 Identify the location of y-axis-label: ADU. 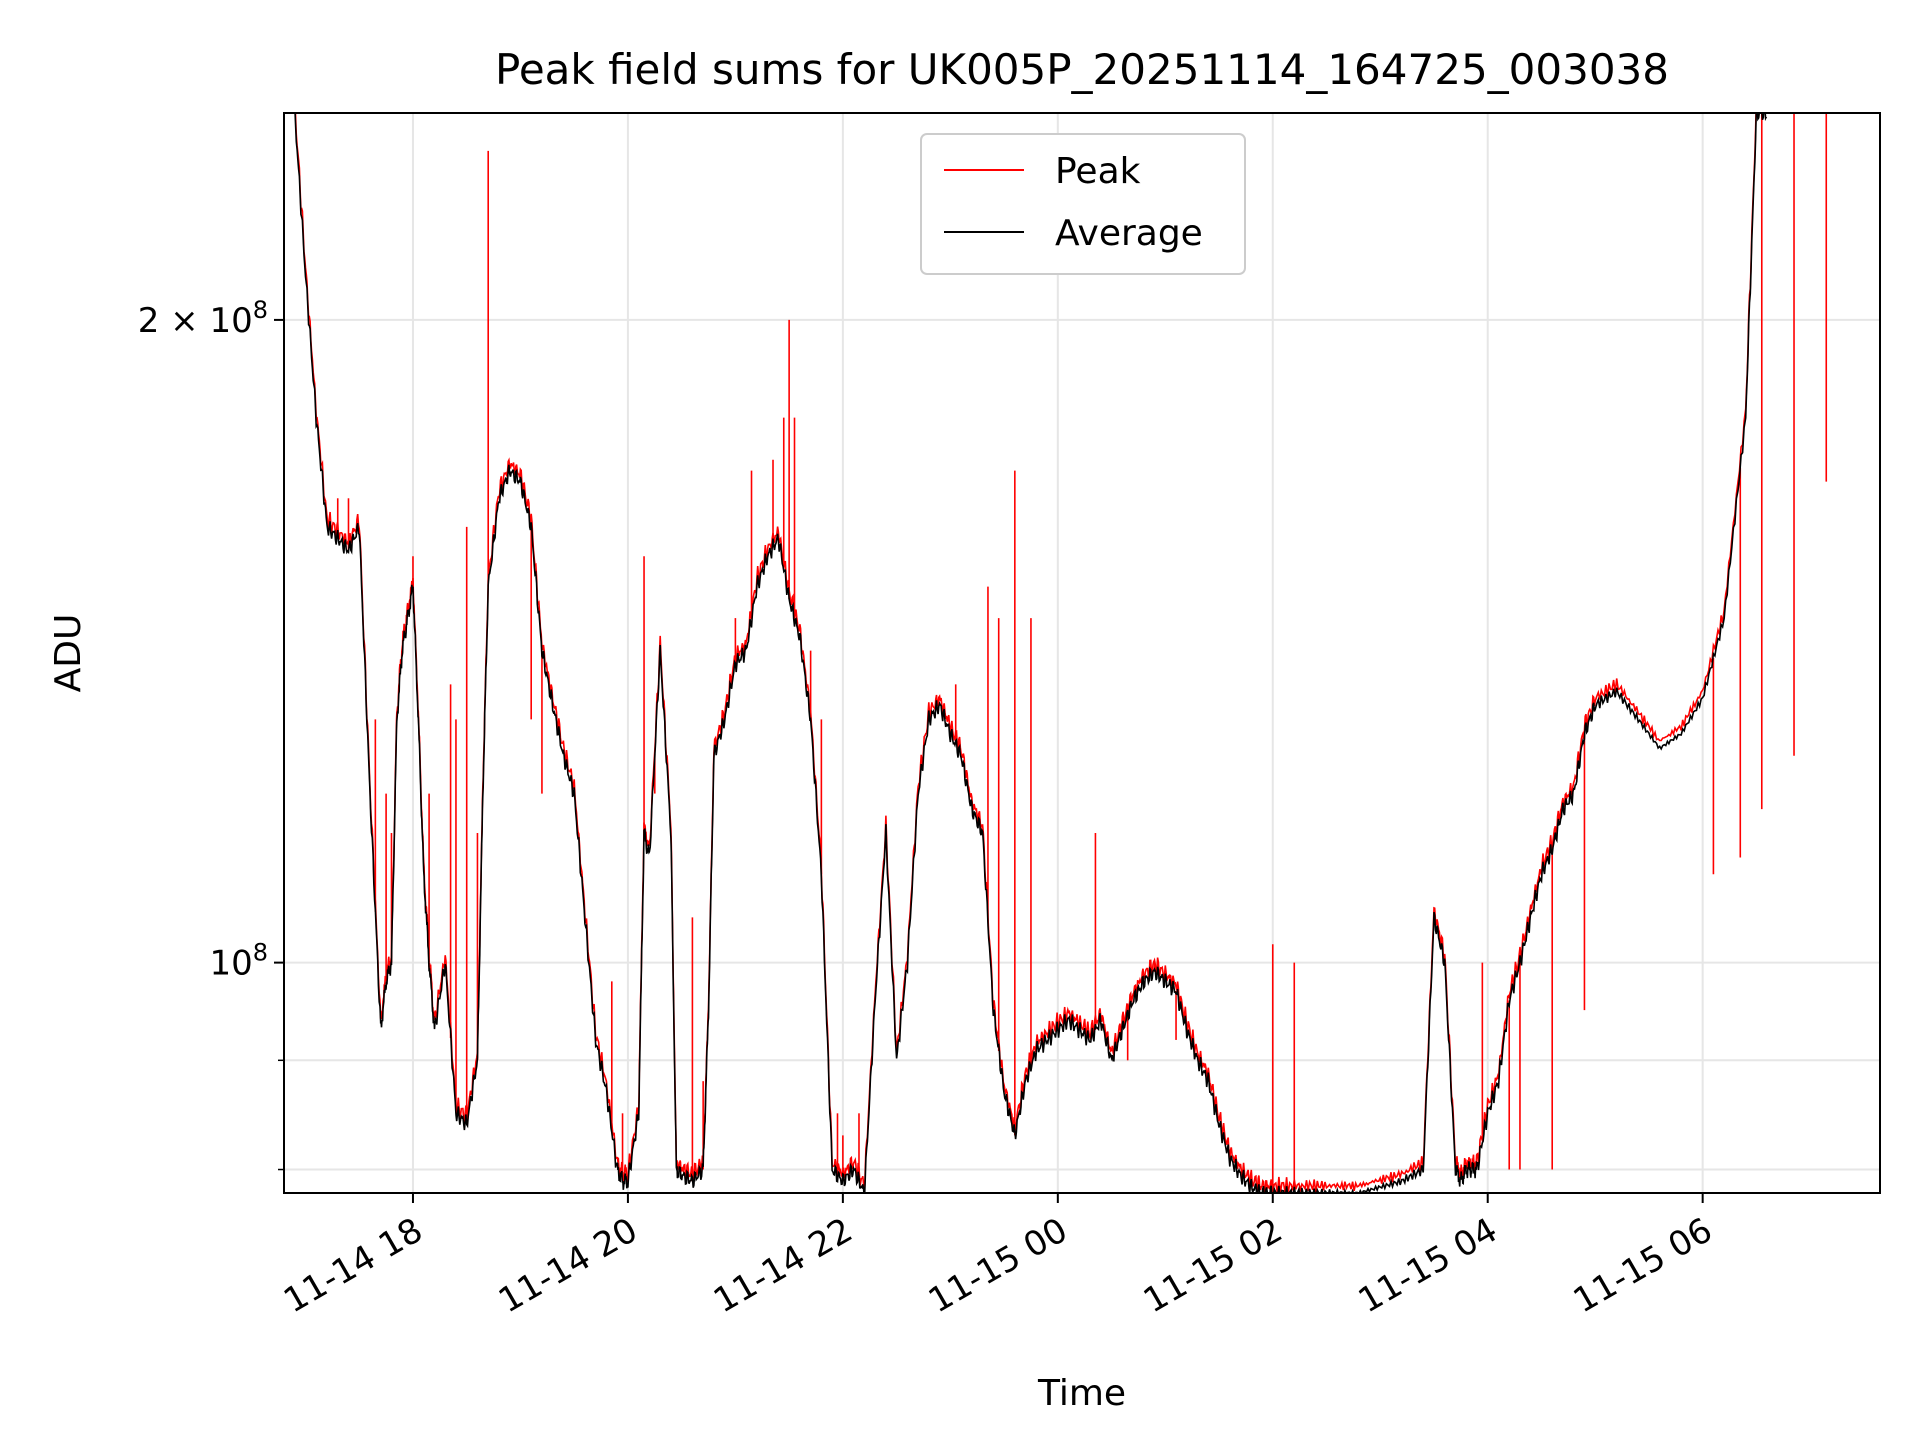
(68, 653).